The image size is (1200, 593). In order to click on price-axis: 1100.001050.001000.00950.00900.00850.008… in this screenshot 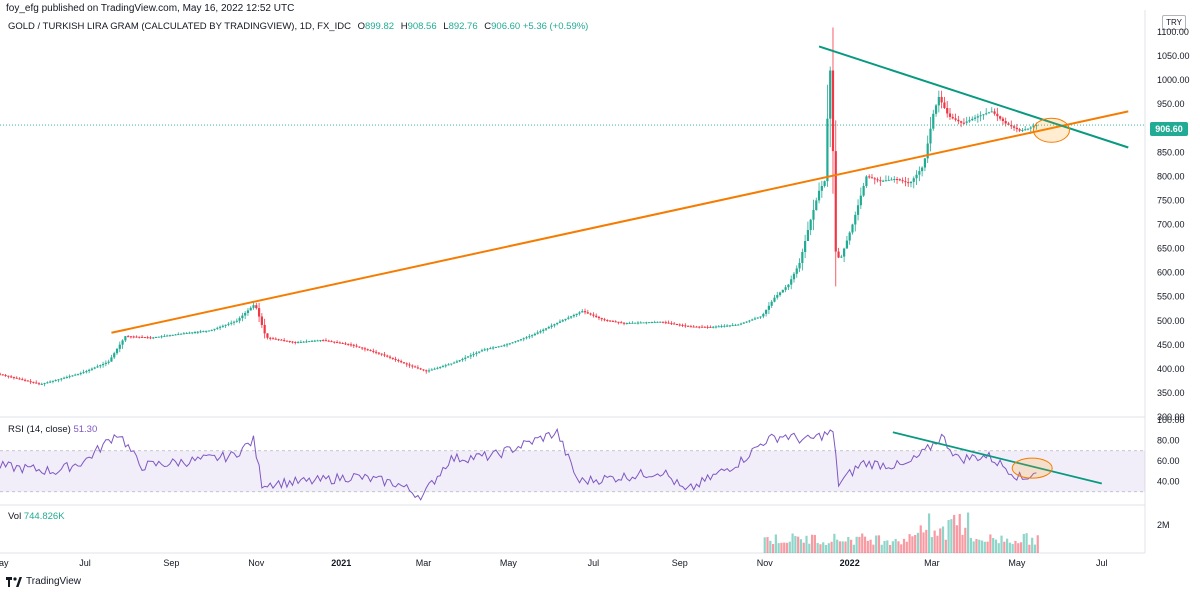, I will do `click(1173, 224)`.